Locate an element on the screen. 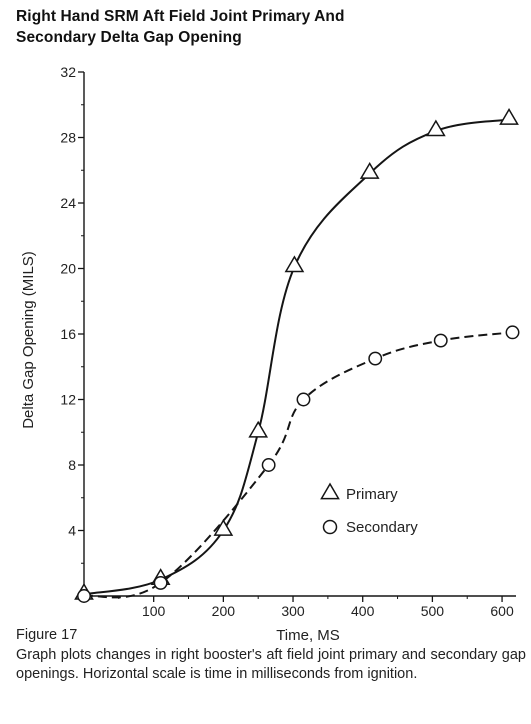 The image size is (531, 724). x-axis-label: Time, MS is located at coordinates (308, 635).